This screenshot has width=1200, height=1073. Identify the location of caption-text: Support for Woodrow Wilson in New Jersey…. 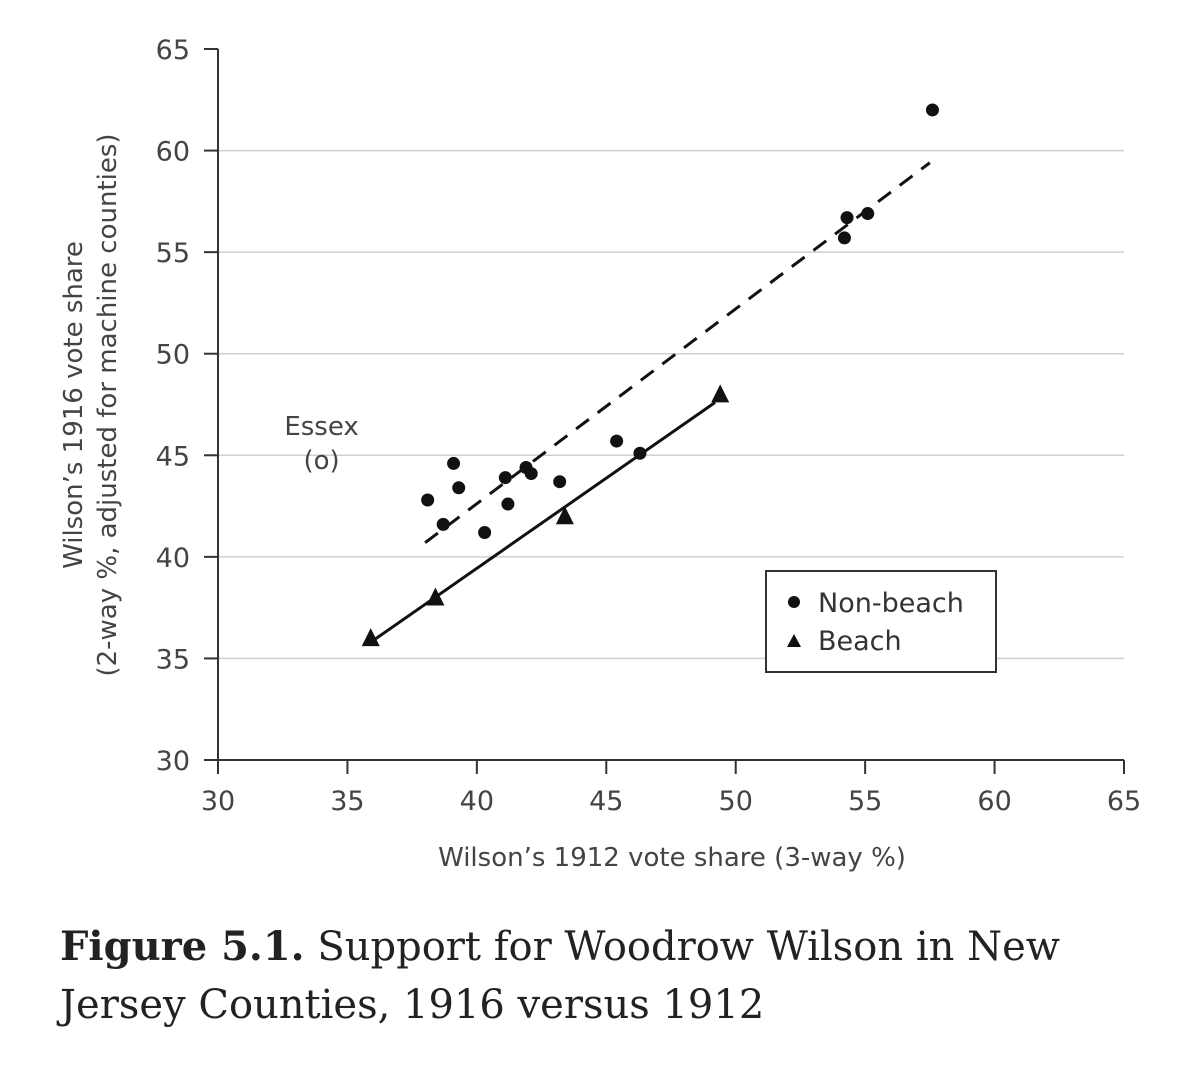
(560, 976).